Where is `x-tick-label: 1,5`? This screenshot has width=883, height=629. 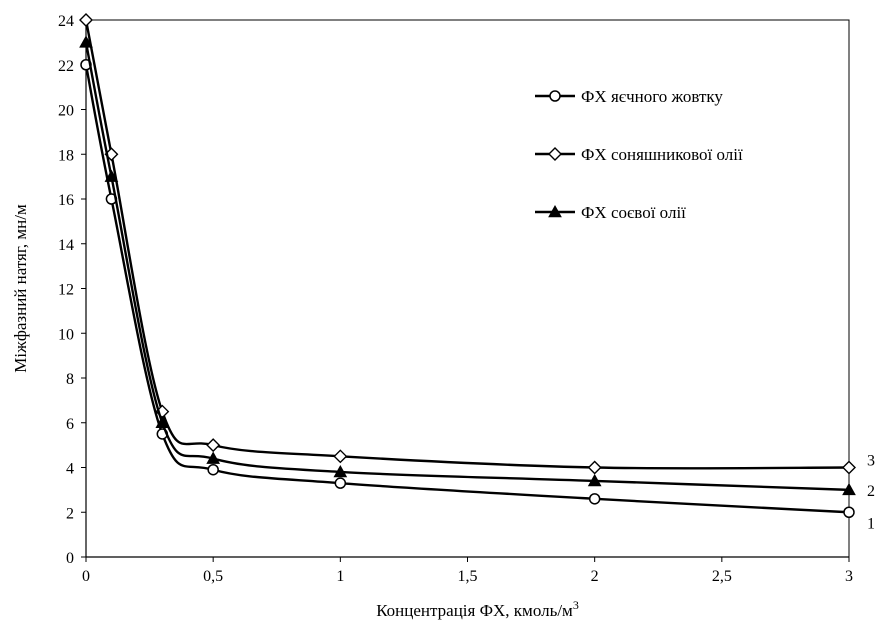 x-tick-label: 1,5 is located at coordinates (468, 576).